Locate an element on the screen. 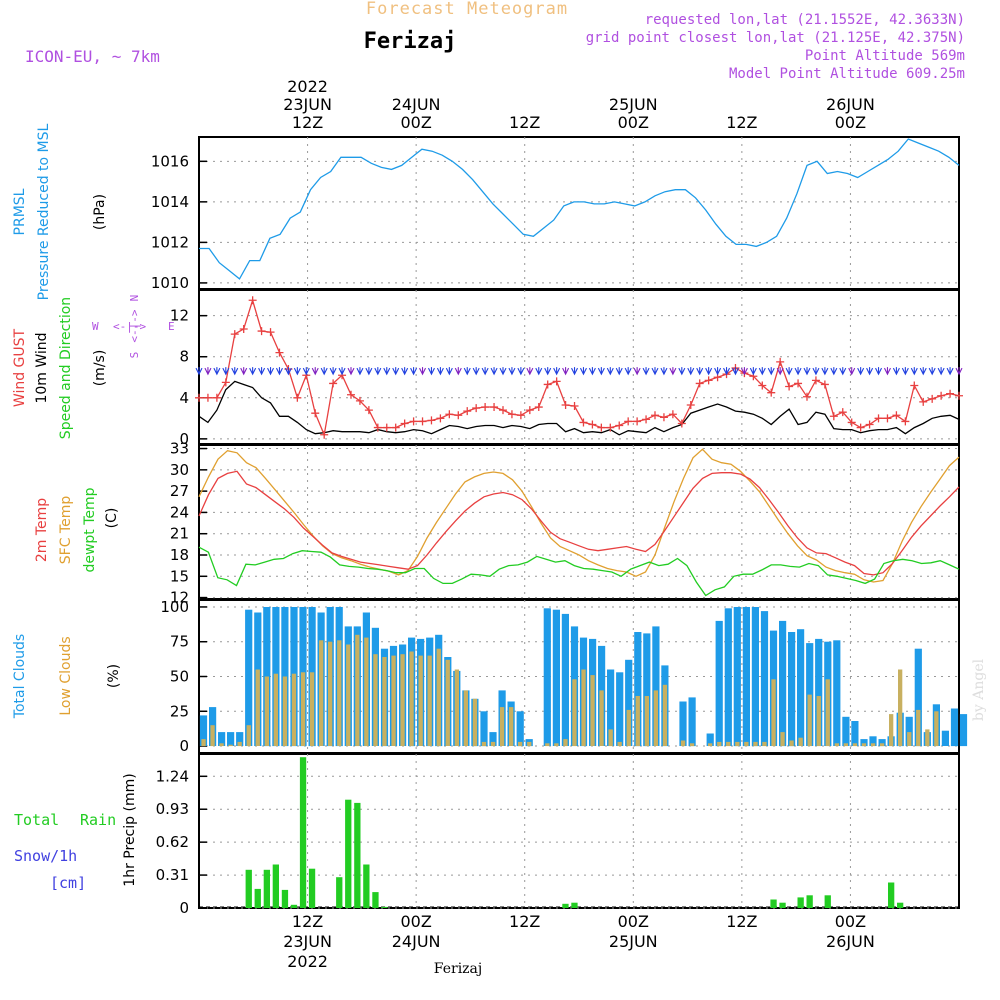 This screenshot has width=1000, height=1000. top-time-label: 26JUN is located at coordinates (850, 104).